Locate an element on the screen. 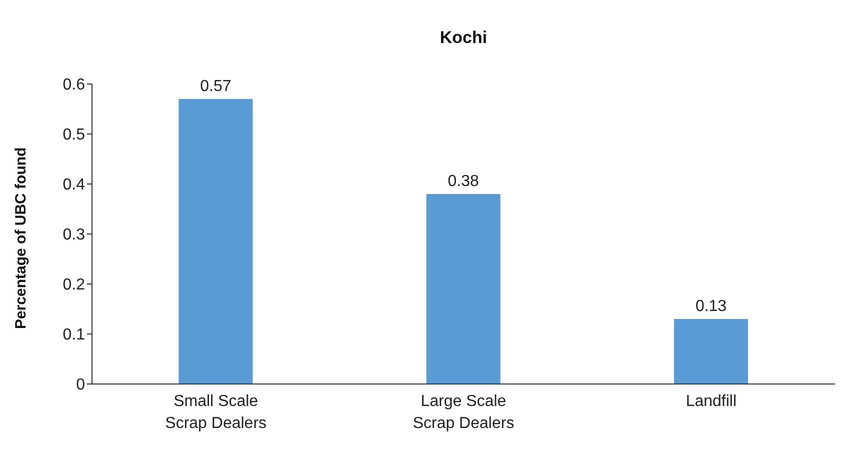 This screenshot has height=468, width=861. data-label: 0.13 is located at coordinates (711, 306).